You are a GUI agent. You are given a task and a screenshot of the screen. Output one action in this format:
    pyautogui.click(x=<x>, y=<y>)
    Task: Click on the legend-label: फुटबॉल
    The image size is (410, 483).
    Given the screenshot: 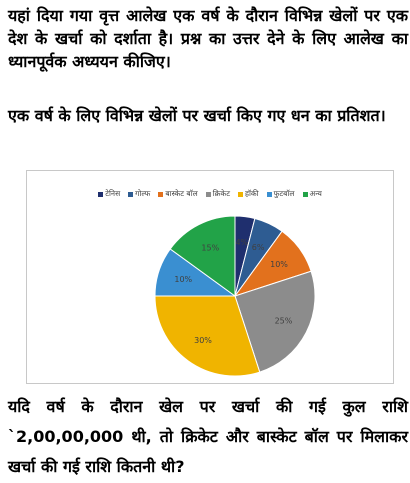 What is the action you would take?
    pyautogui.click(x=284, y=193)
    